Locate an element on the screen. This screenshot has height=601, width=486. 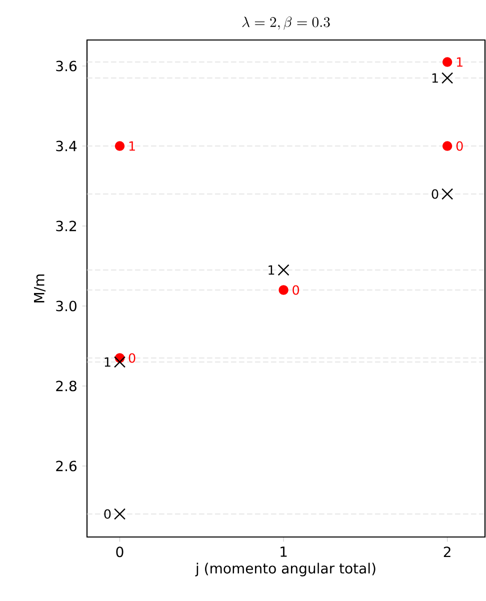
y-tick-label: 3.6 is located at coordinates (66, 66).